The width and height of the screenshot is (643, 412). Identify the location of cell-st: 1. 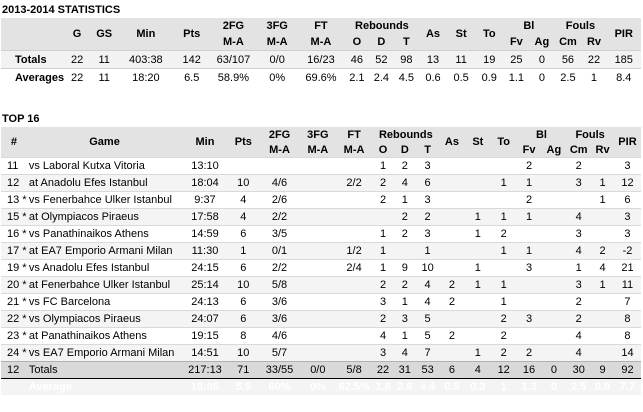
(477, 217).